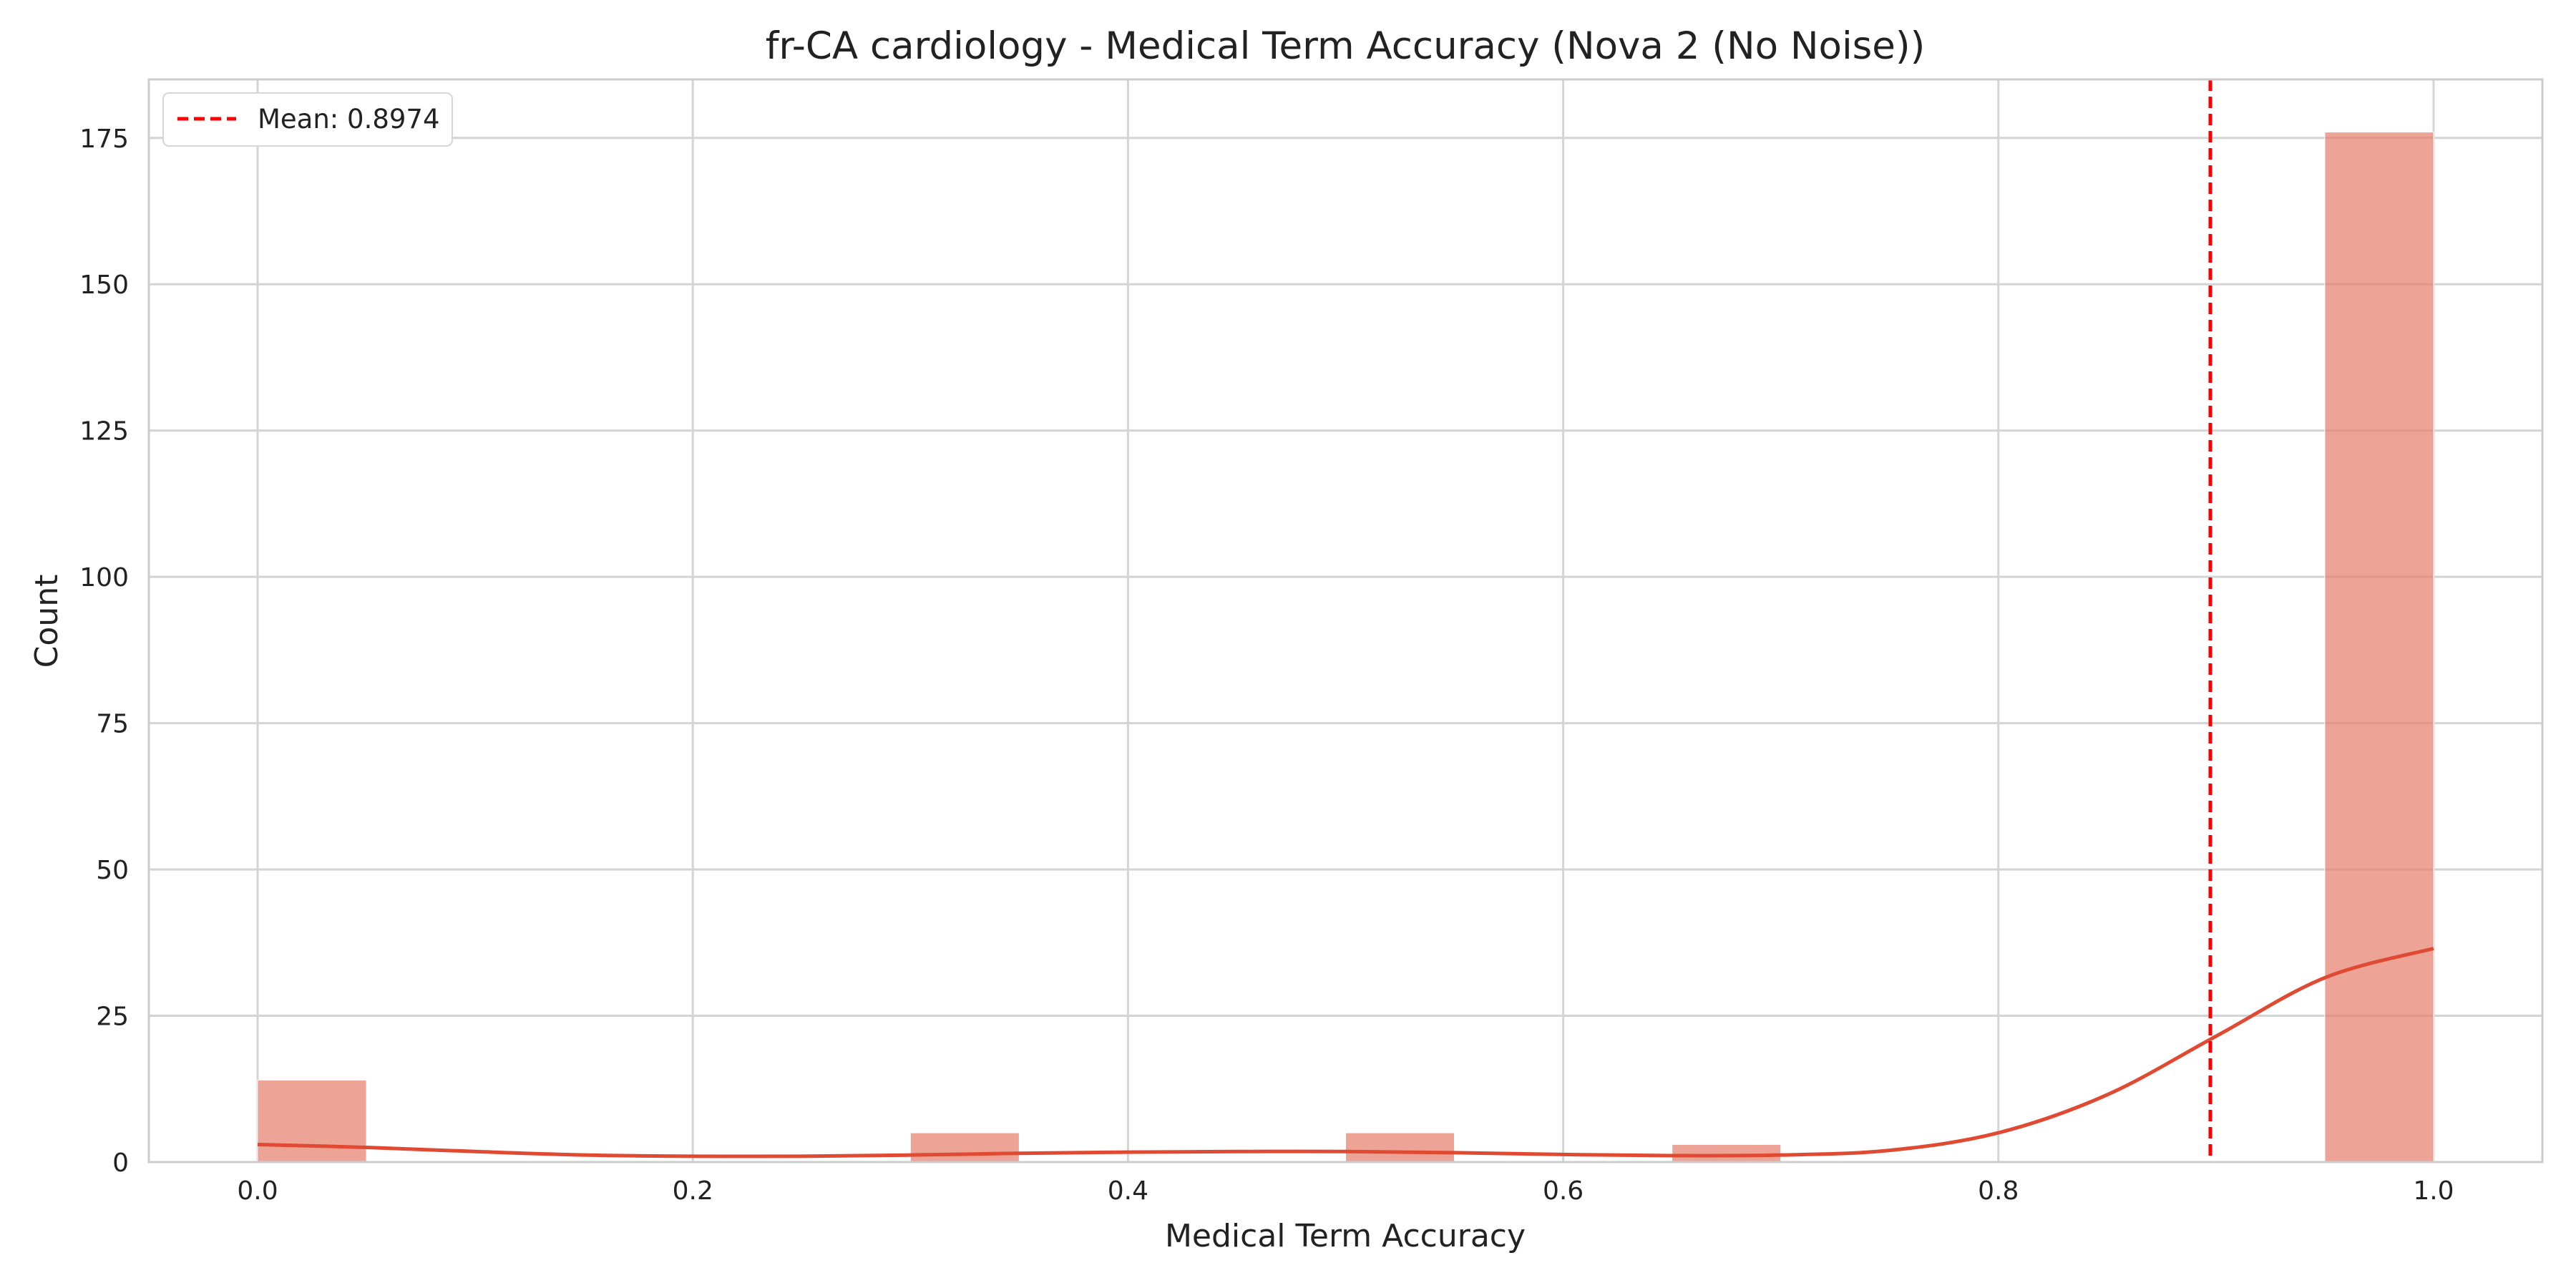 Image resolution: width=2576 pixels, height=1288 pixels. What do you see at coordinates (112, 724) in the screenshot?
I see `y-tick-label: 75` at bounding box center [112, 724].